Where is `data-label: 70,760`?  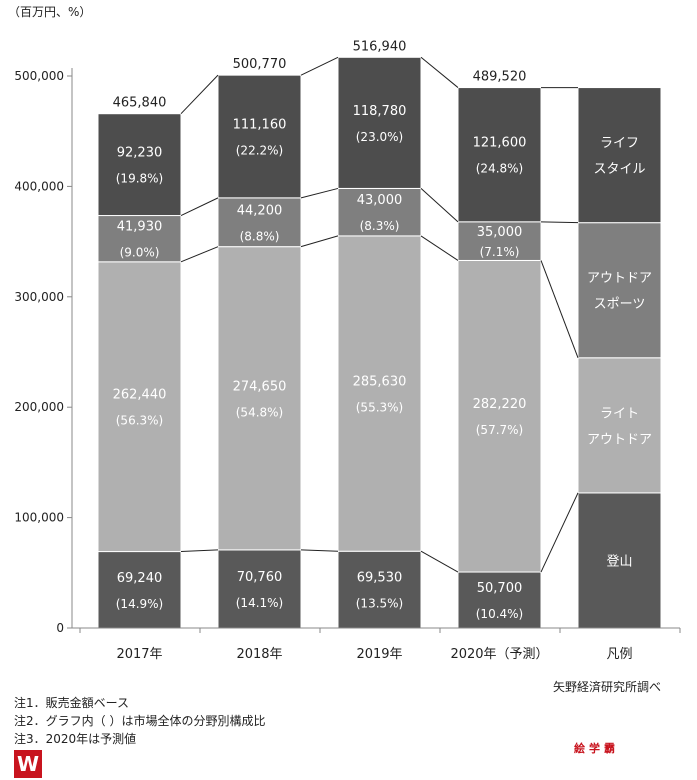 data-label: 70,760 is located at coordinates (260, 577).